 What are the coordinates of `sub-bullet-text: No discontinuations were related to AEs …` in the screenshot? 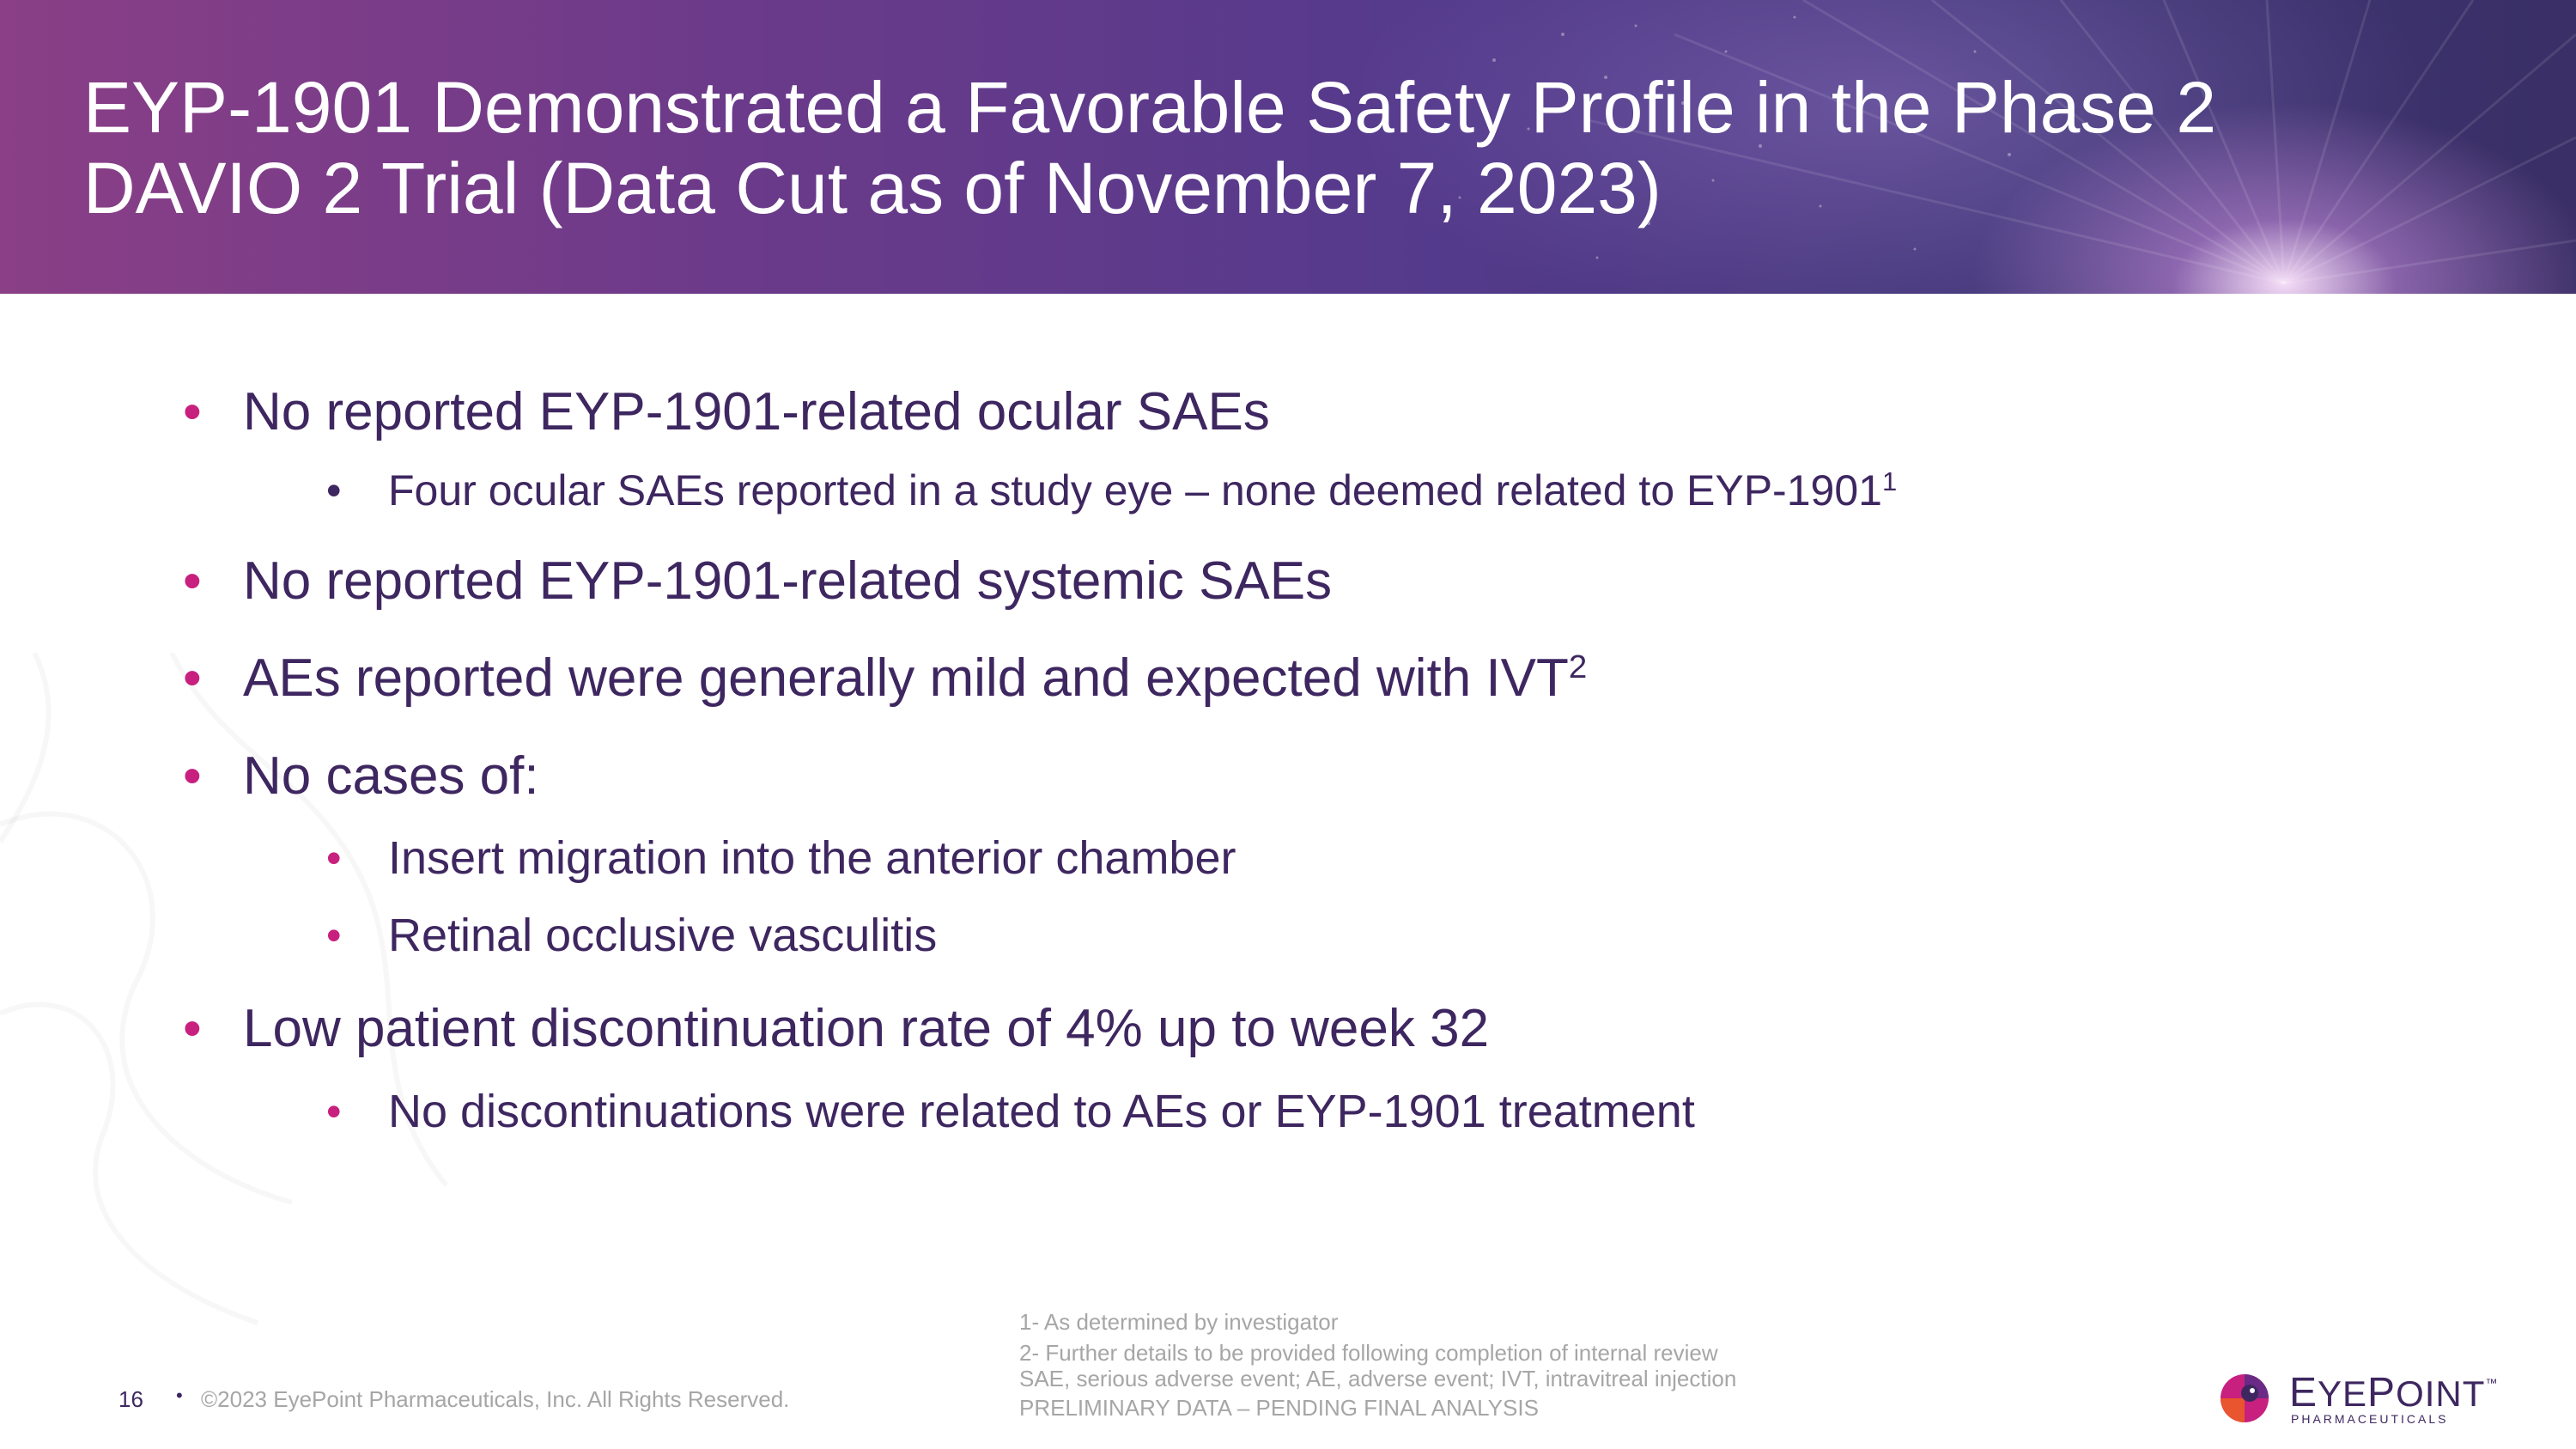 It's located at (1041, 1111).